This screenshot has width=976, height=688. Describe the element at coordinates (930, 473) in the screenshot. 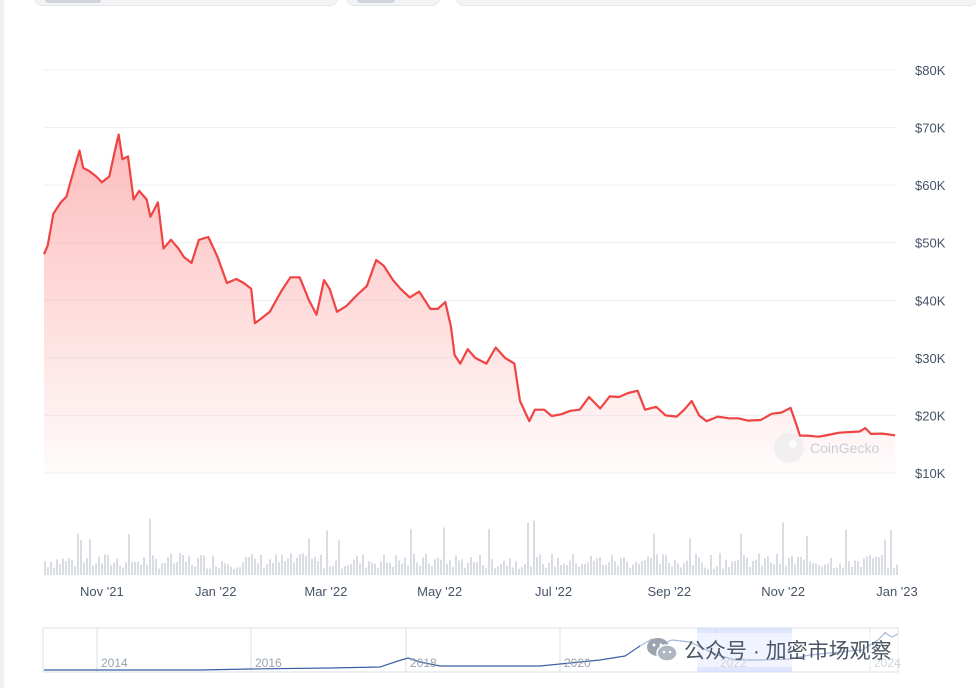

I see `y-tick-label: $10K` at that location.